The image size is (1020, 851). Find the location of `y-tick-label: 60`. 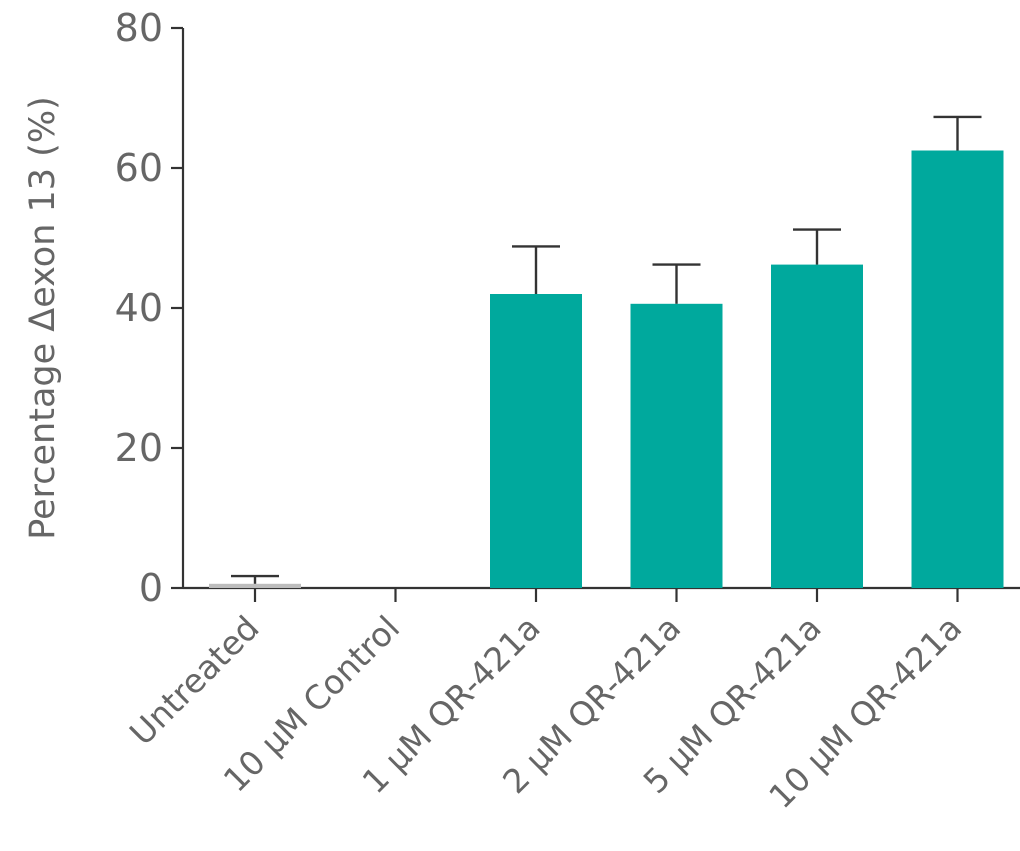

y-tick-label: 60 is located at coordinates (139, 168).